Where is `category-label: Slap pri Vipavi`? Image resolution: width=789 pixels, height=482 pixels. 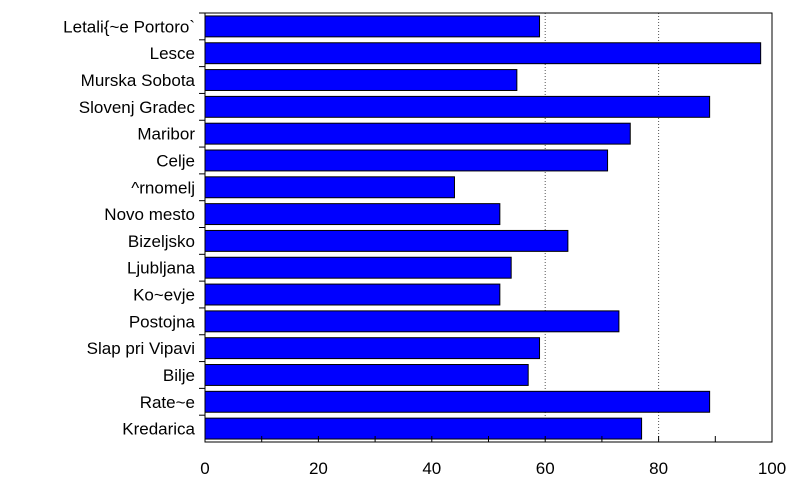 category-label: Slap pri Vipavi is located at coordinates (141, 348).